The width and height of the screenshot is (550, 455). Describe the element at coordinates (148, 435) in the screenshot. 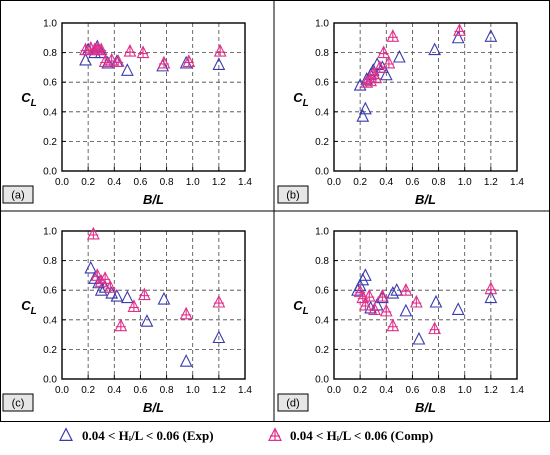

I see `legend-label-exp: 0.04 < Hᵢ/L < 0.06 (Exp)` at that location.